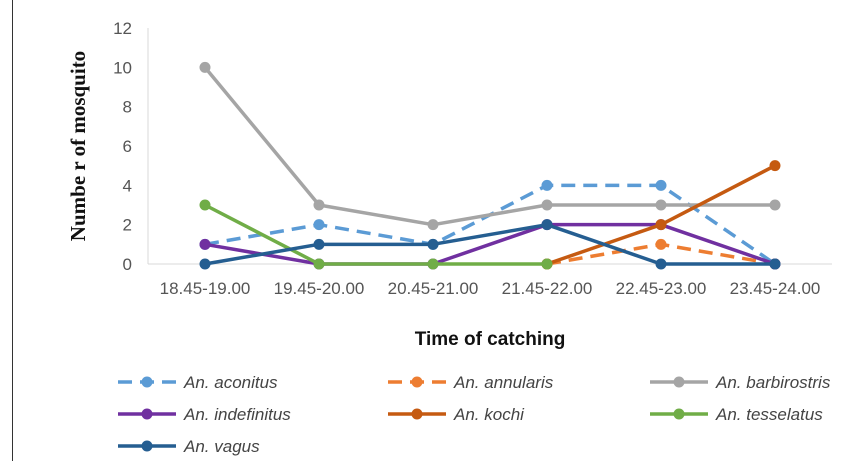  What do you see at coordinates (230, 382) in the screenshot?
I see `legend-label: An. aconitus` at bounding box center [230, 382].